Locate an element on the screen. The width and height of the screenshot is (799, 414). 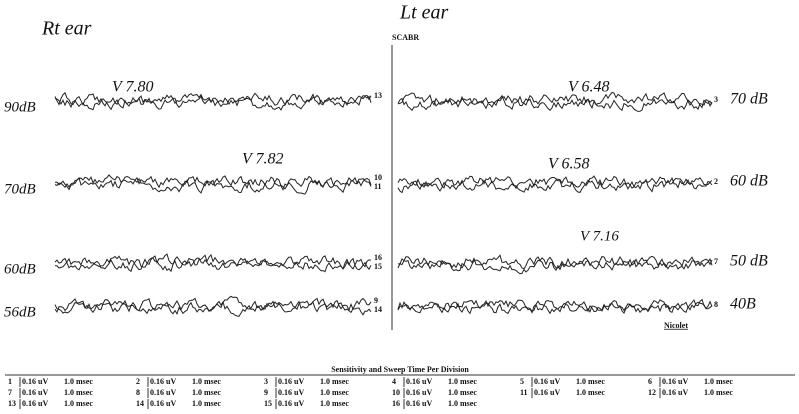
channel-number: 15 is located at coordinates (378, 266).